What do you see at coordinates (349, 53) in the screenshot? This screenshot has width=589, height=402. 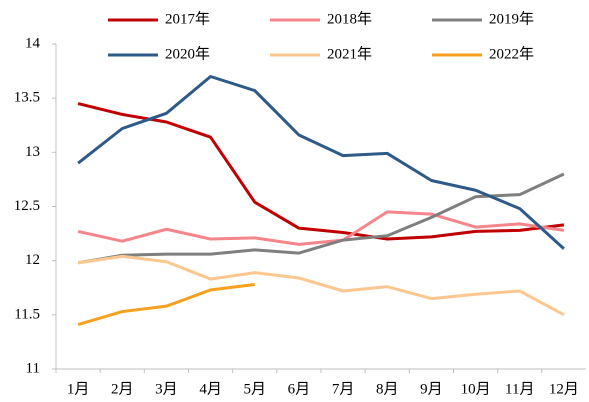 I see `legend-label: 2021年` at bounding box center [349, 53].